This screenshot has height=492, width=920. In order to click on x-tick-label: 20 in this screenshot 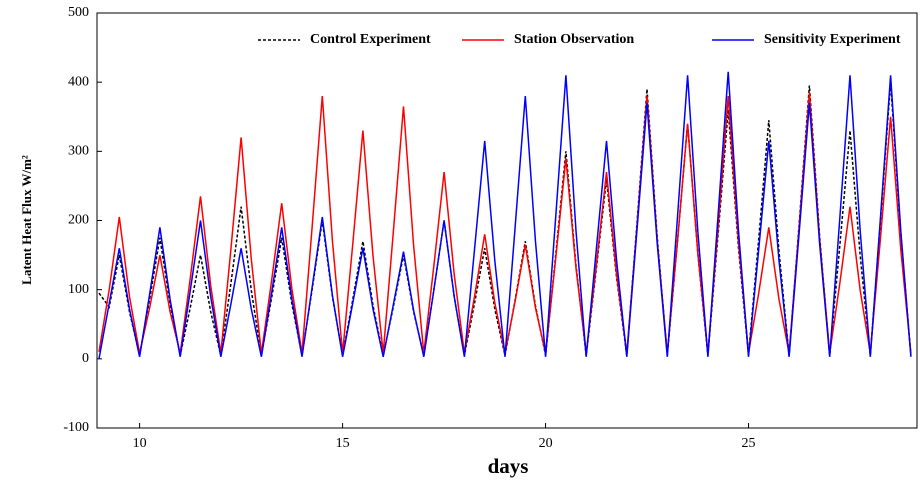, I will do `click(546, 443)`.